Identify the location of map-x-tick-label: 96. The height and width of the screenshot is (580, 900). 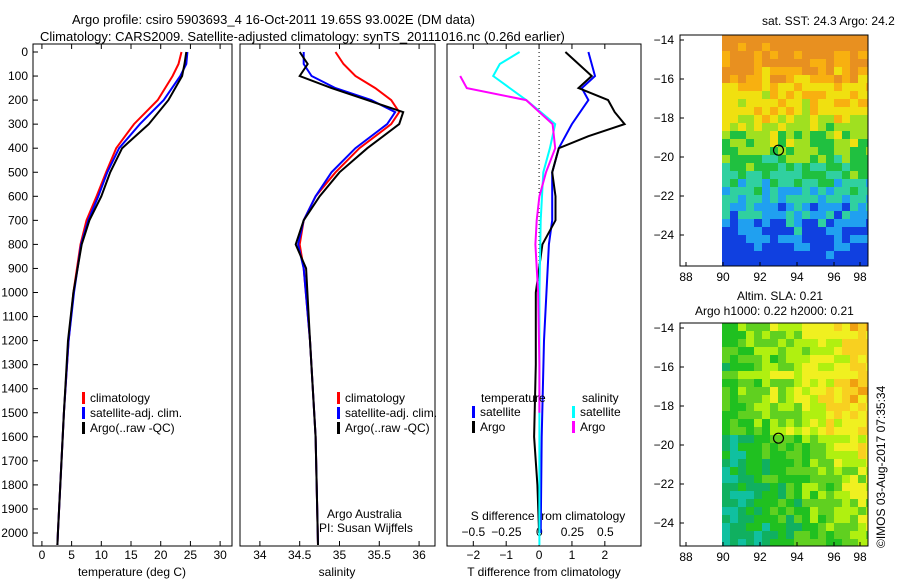
(834, 557).